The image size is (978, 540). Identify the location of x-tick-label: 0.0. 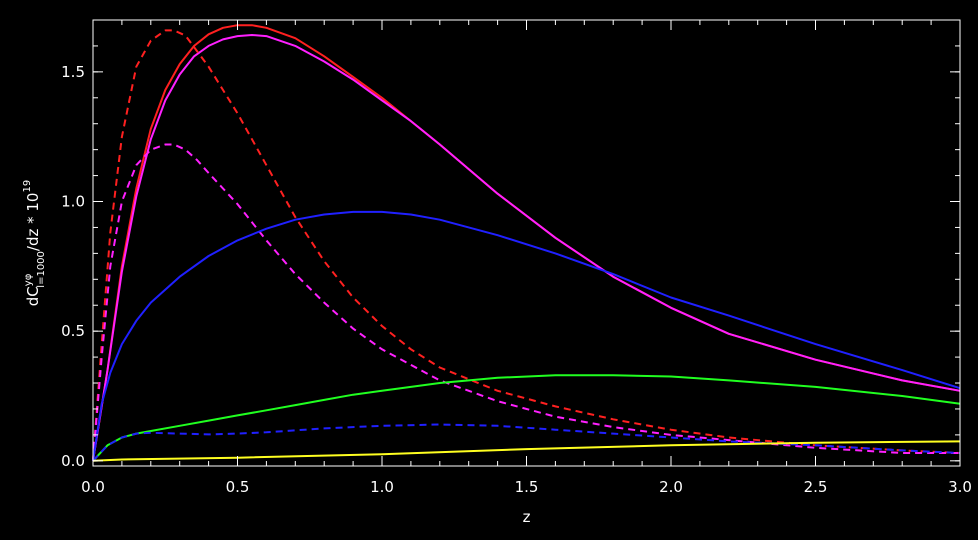
(93, 487).